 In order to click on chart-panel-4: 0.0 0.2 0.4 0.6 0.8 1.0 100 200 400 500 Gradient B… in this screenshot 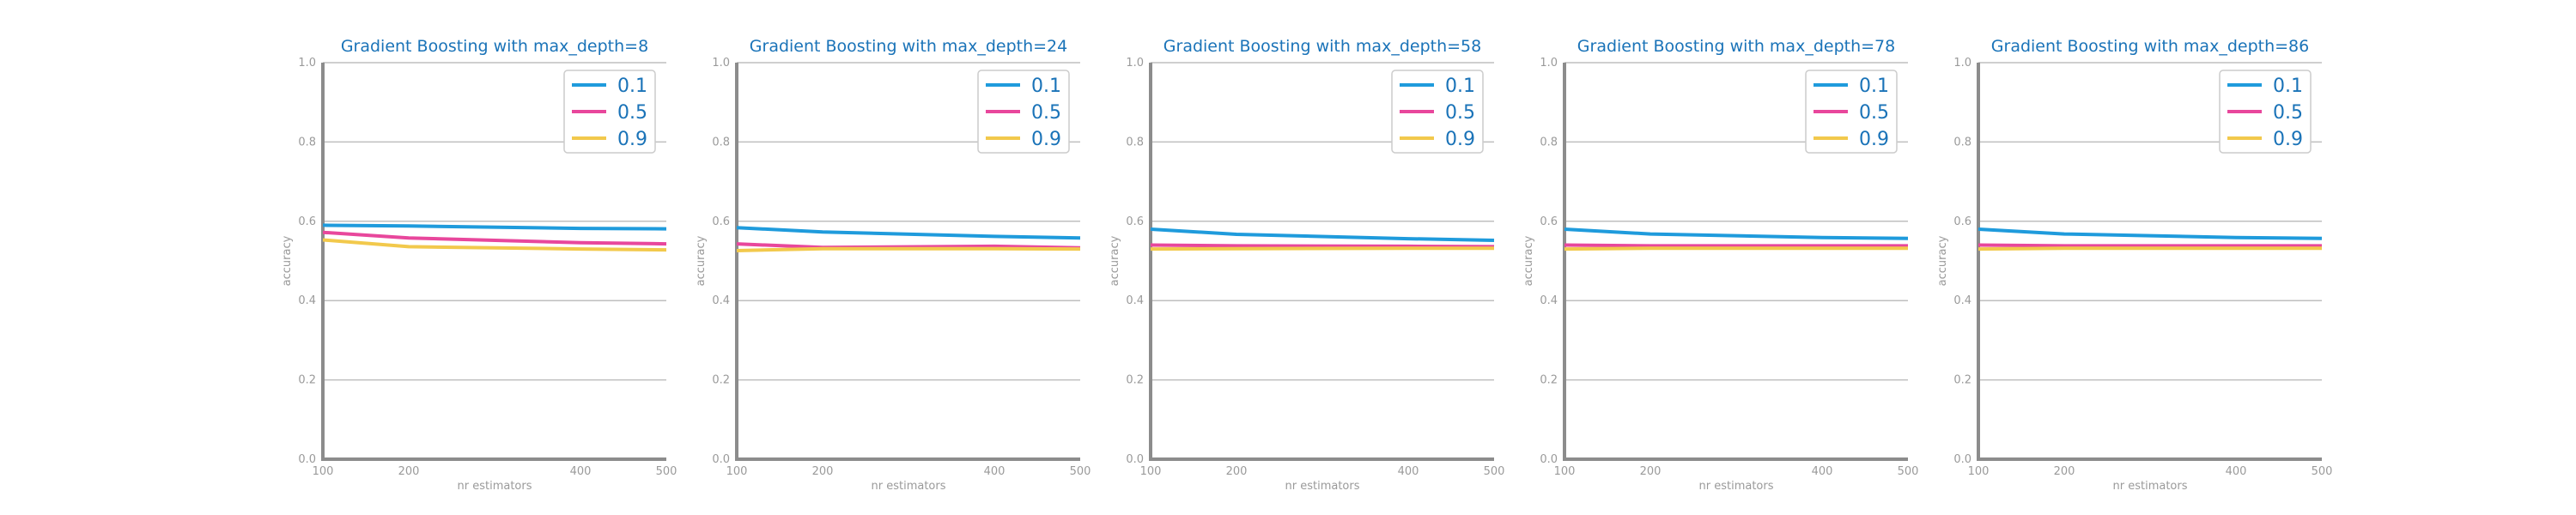, I will do `click(1720, 265)`.